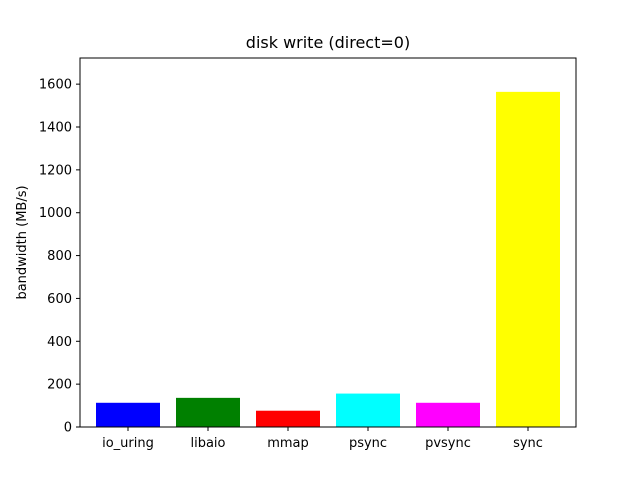 The height and width of the screenshot is (480, 640). Describe the element at coordinates (448, 414) in the screenshot. I see `bar-pvsync` at that location.